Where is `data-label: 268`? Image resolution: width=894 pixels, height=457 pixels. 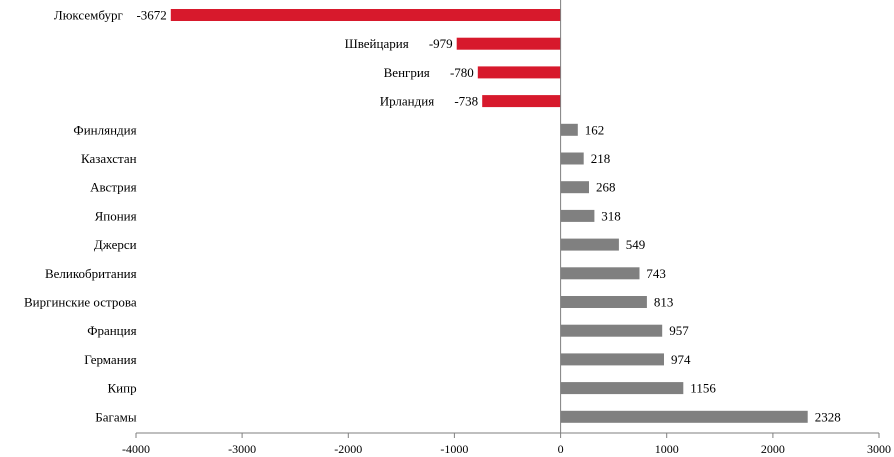
data-label: 268 is located at coordinates (606, 187).